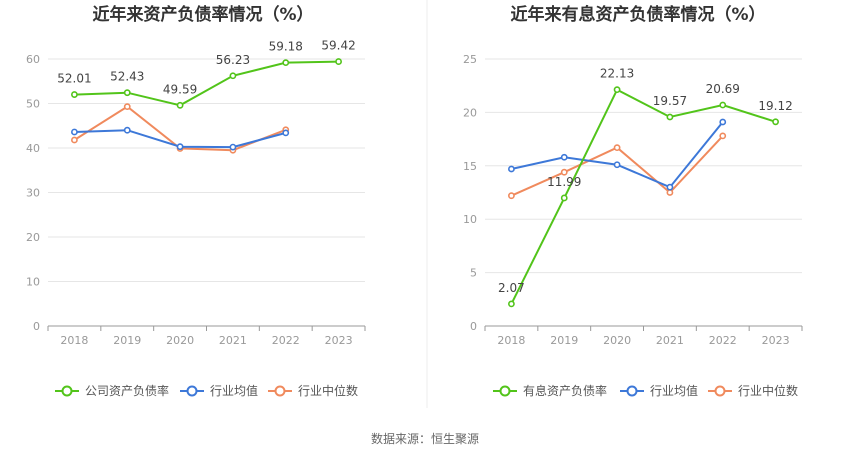  What do you see at coordinates (775, 106) in the screenshot?
I see `data-label: 19.12` at bounding box center [775, 106].